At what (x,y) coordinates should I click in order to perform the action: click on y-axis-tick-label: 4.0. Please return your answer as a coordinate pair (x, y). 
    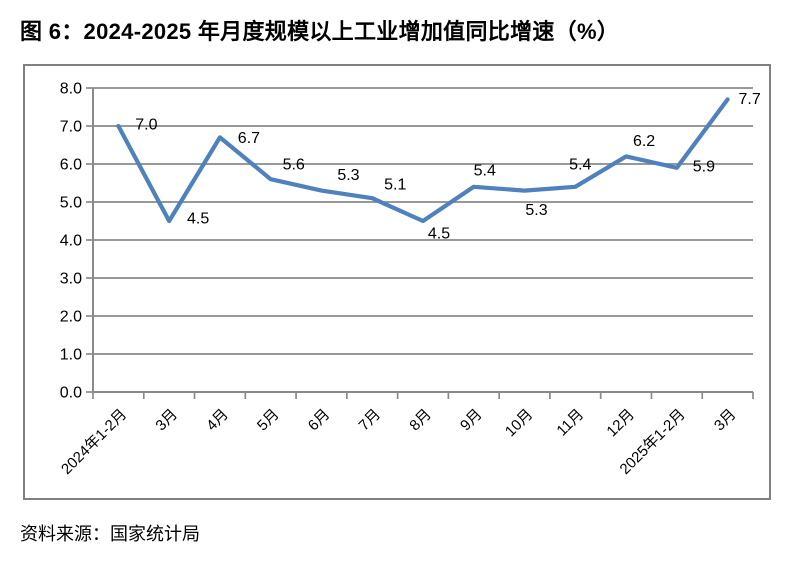
    Looking at the image, I should click on (71, 241).